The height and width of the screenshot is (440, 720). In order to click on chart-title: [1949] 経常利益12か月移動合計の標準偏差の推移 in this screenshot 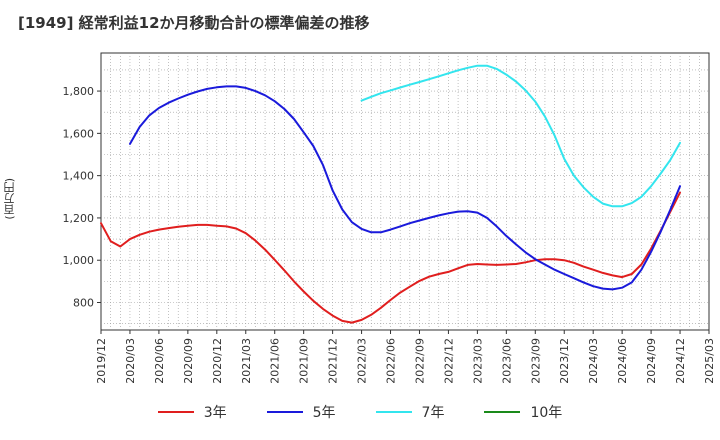, I will do `click(194, 23)`.